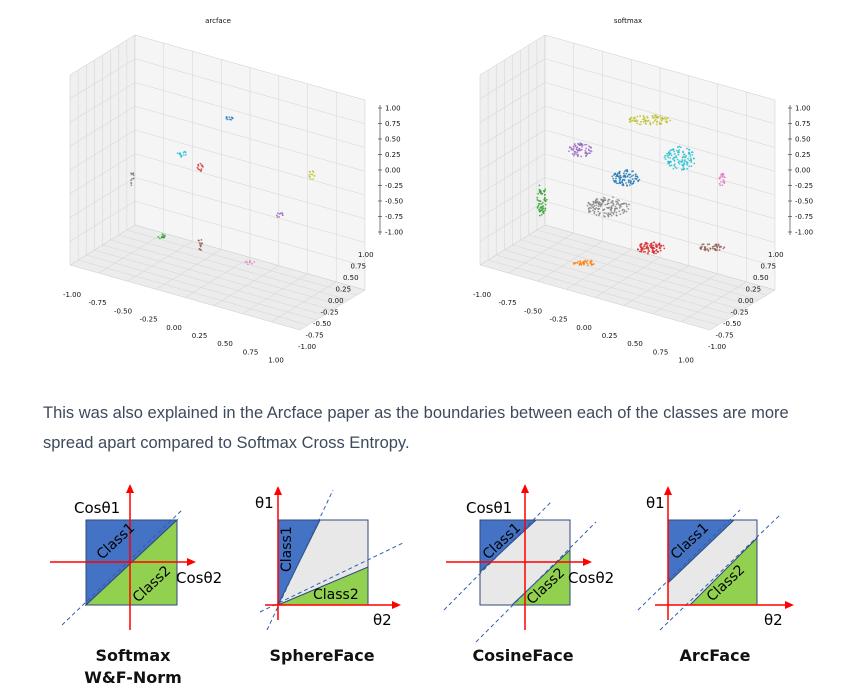 The image size is (849, 693). I want to click on z-tick-label: -0.25, so click(394, 186).